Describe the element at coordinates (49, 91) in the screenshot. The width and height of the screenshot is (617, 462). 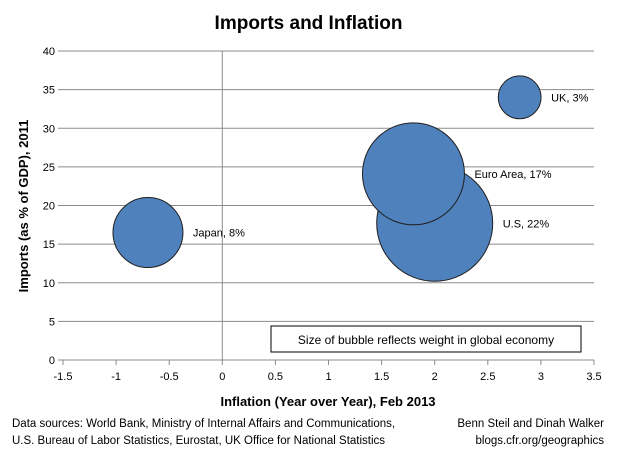
I see `y-tick-label: 35` at that location.